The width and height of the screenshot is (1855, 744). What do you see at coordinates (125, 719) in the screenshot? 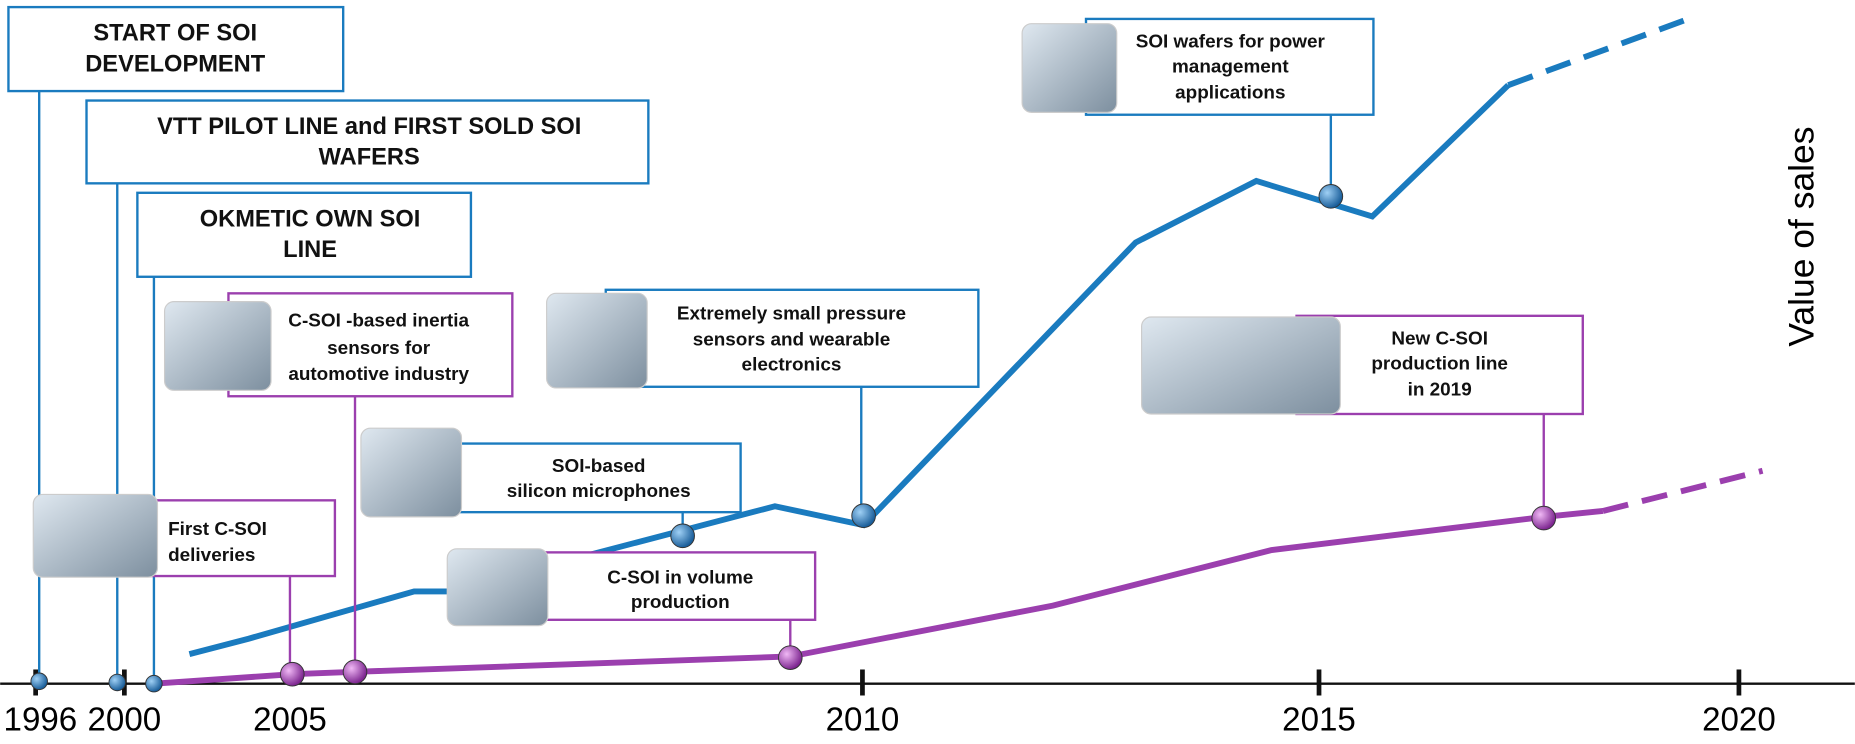
I see `x-tick-label: 2000` at bounding box center [125, 719].